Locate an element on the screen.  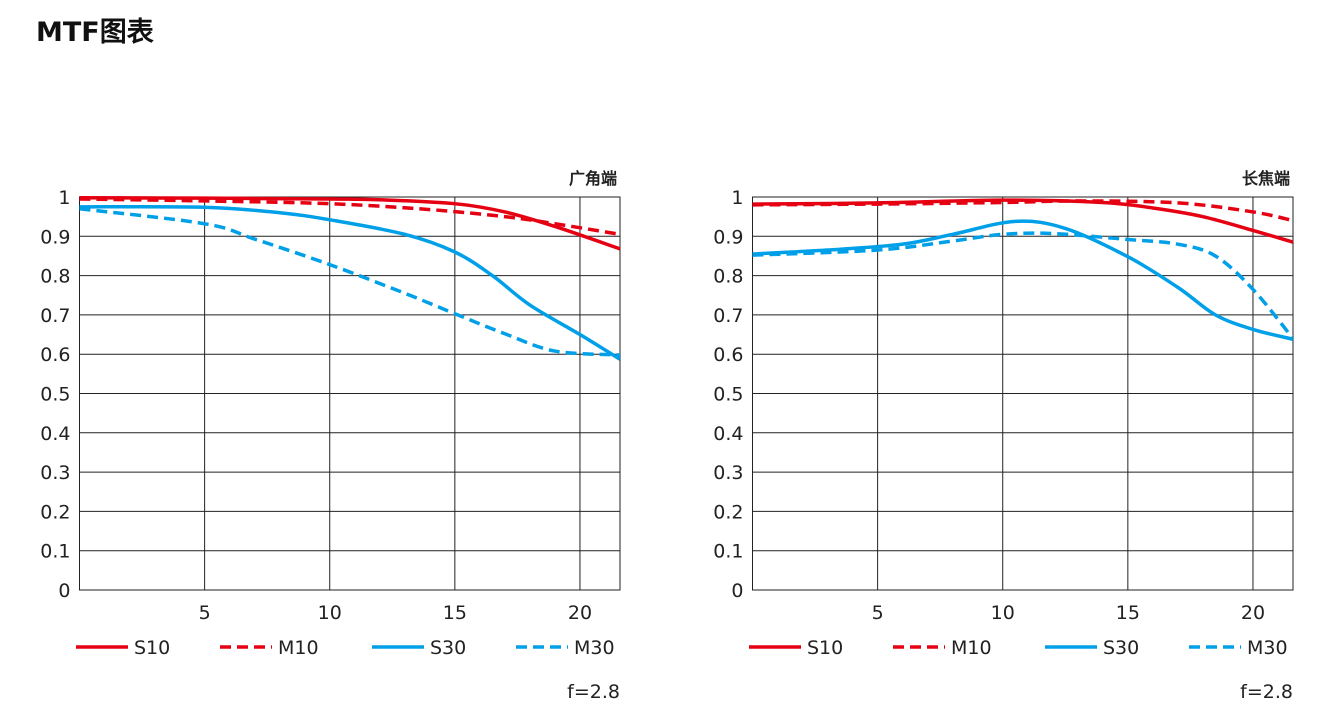
page-title: MTF图表 is located at coordinates (95, 32).